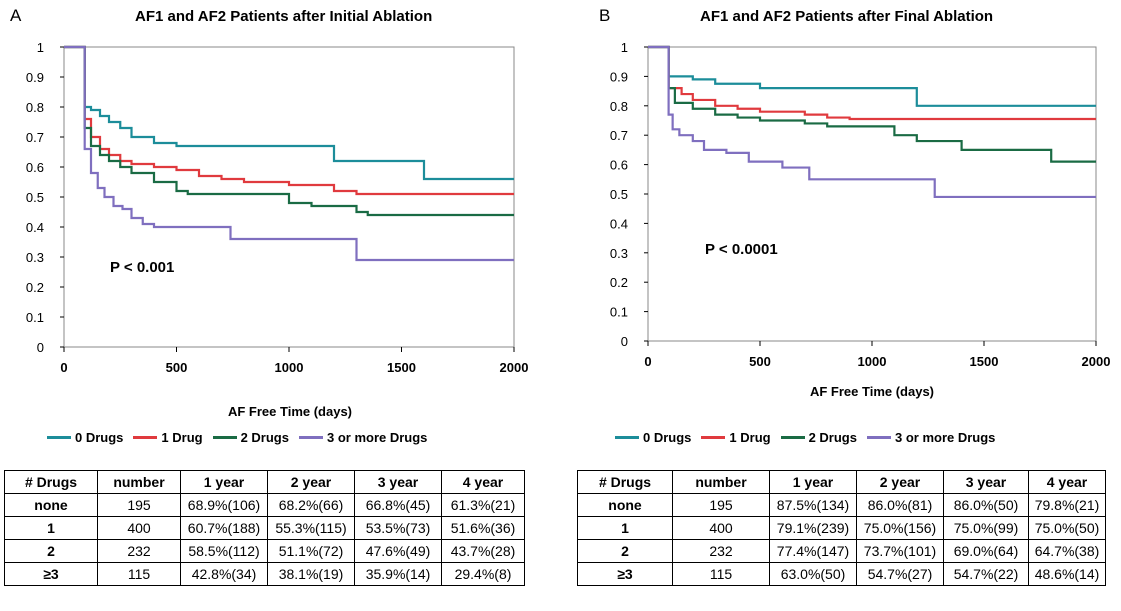 This screenshot has height=611, width=1121. I want to click on table-cell: 61.3%(21), so click(483, 505).